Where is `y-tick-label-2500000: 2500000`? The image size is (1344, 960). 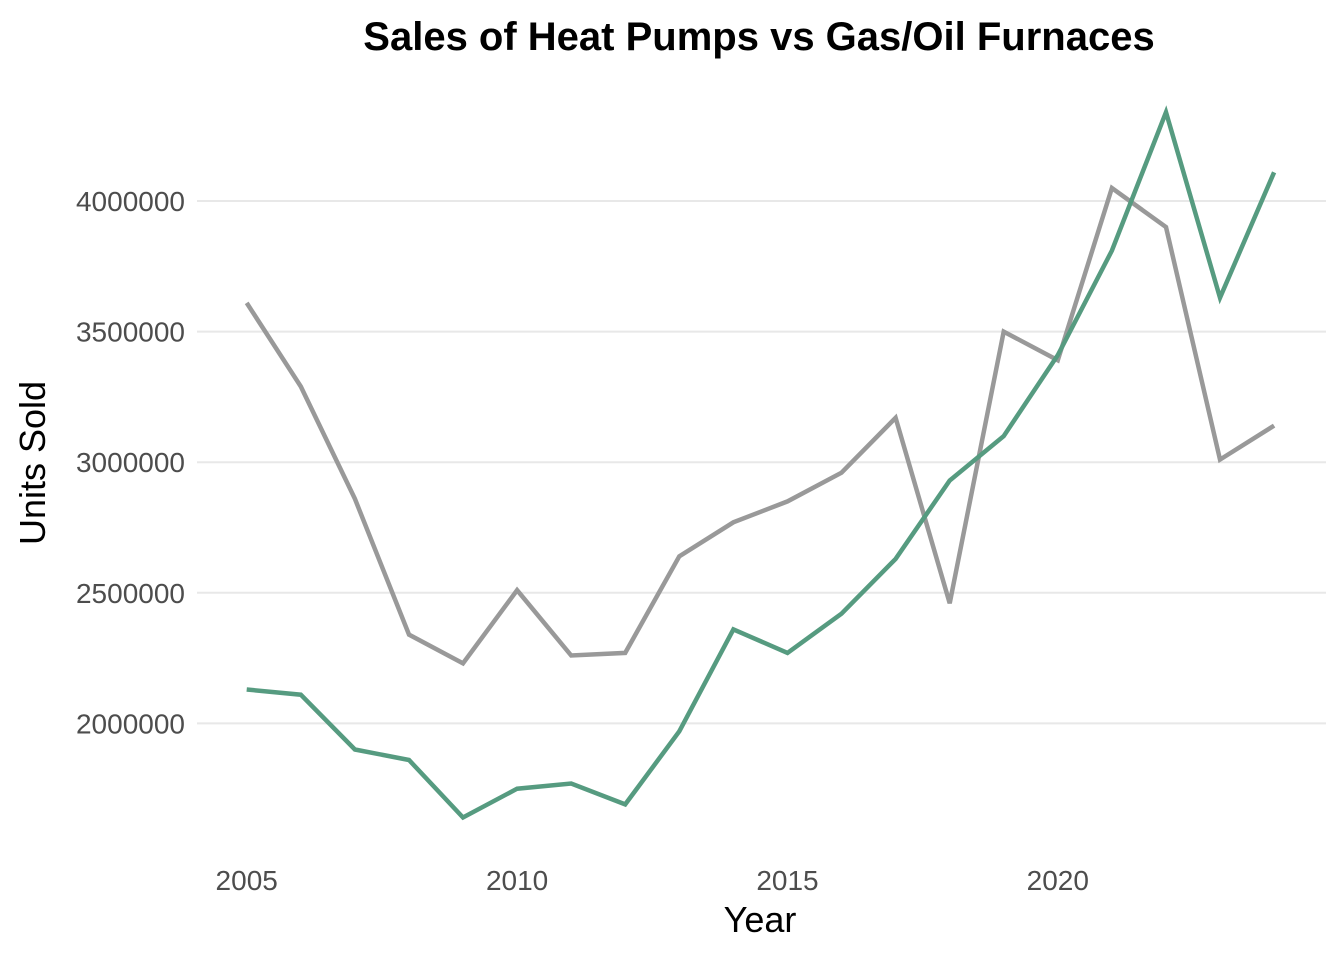 y-tick-label-2500000: 2500000 is located at coordinates (130, 593).